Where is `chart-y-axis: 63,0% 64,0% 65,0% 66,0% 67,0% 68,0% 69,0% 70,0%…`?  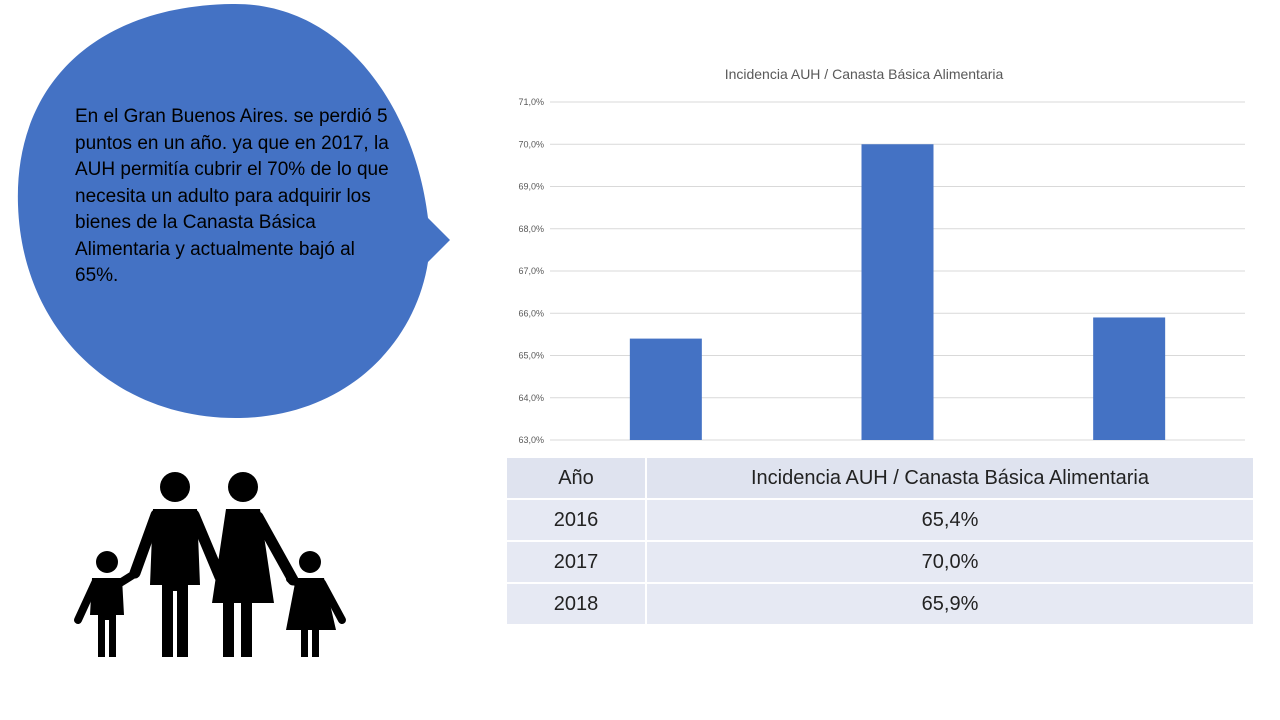
chart-y-axis: 63,0% 64,0% 65,0% 66,0% 67,0% 68,0% 69,0% 70,0%… is located at coordinates (531, 271).